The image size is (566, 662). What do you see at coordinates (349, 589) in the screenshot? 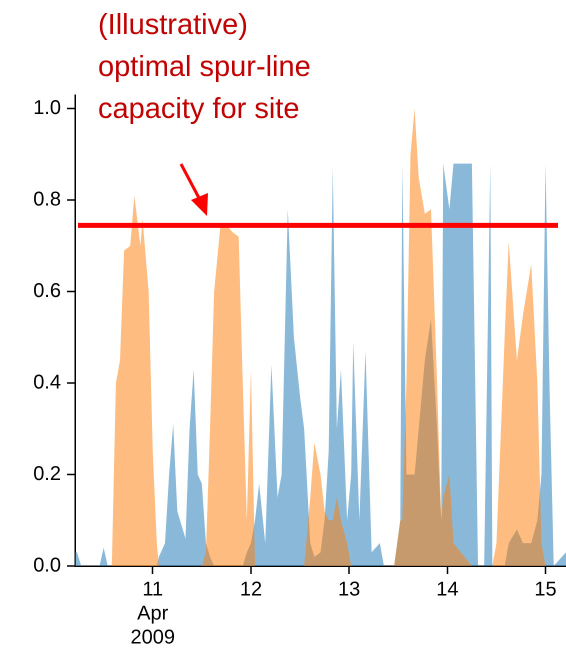
I see `x-tick-label: 13` at bounding box center [349, 589].